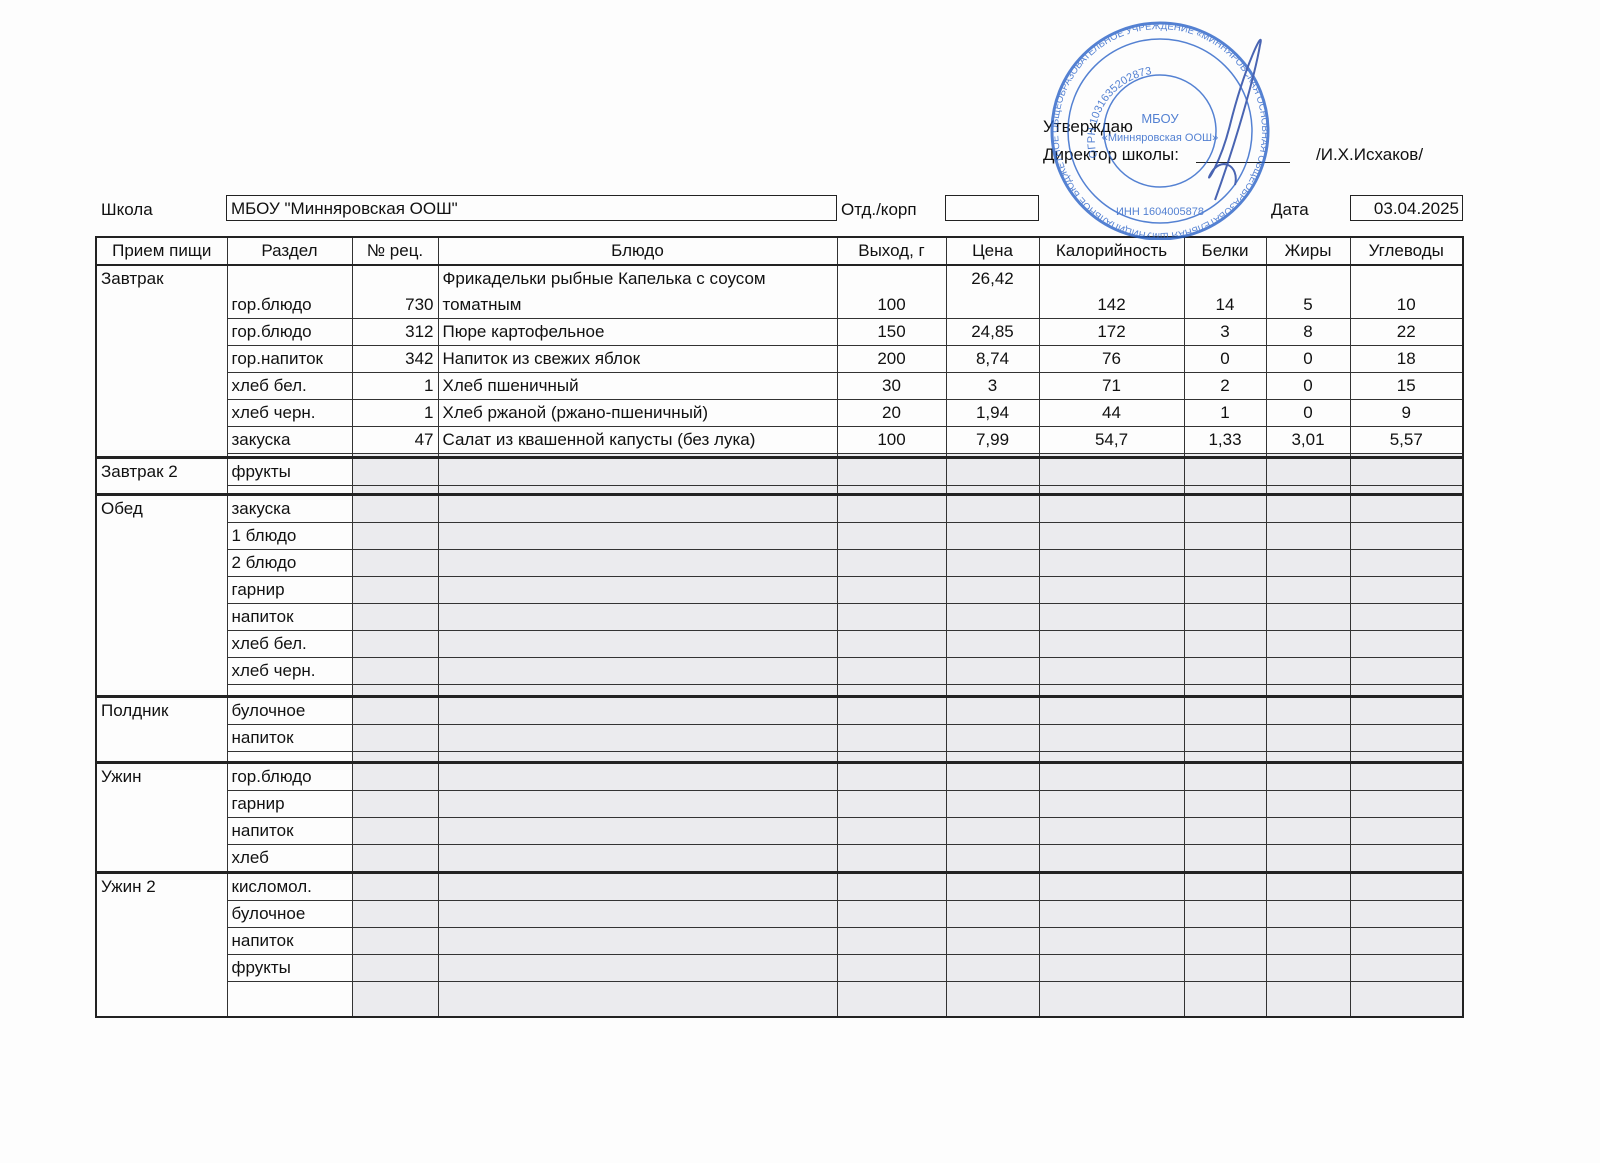  What do you see at coordinates (289, 251) in the screenshot?
I see `column-header: Раздел` at bounding box center [289, 251].